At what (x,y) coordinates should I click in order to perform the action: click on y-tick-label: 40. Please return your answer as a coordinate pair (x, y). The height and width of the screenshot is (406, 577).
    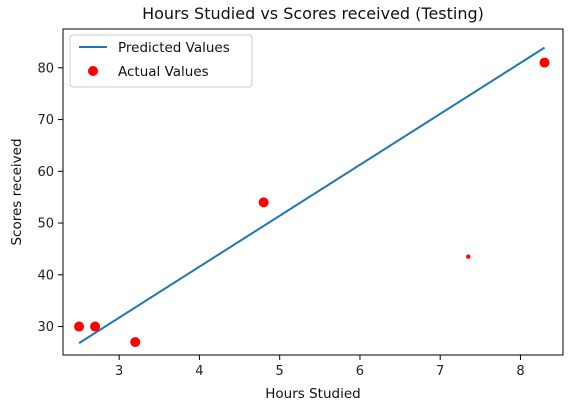
    Looking at the image, I should click on (45, 275).